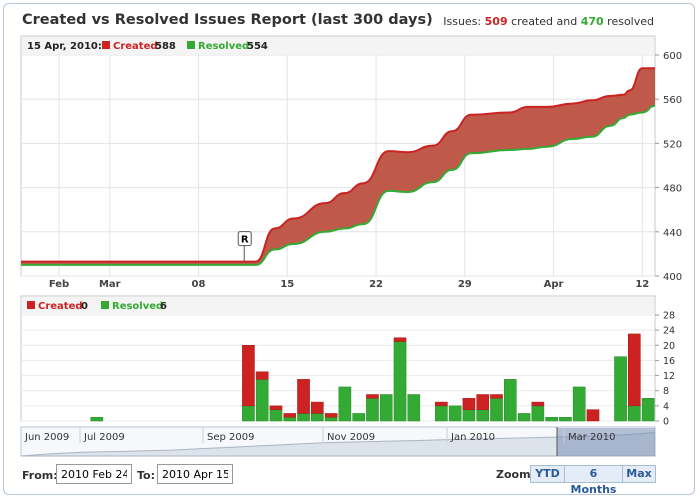 Image resolution: width=700 pixels, height=500 pixels. What do you see at coordinates (338, 45) in the screenshot?
I see `main-legend-bar` at bounding box center [338, 45].